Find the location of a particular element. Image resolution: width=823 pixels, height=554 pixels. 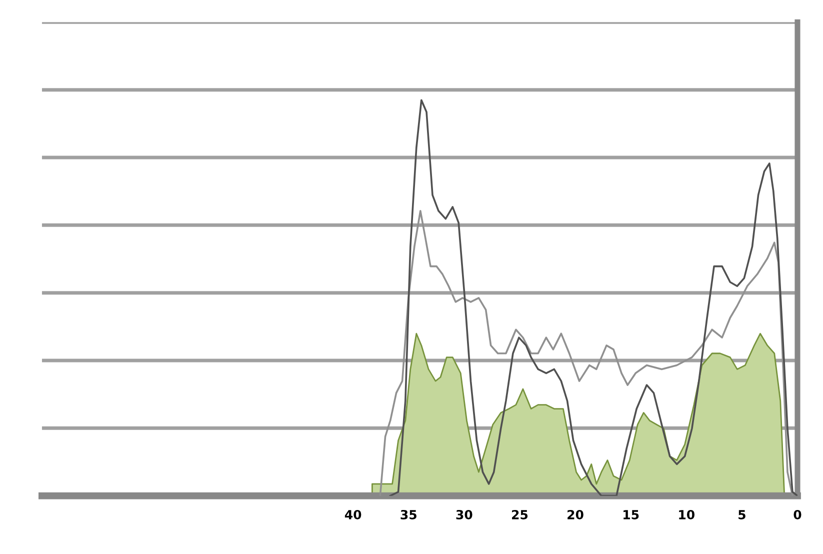

x-tick-label: 20 is located at coordinates (576, 515).